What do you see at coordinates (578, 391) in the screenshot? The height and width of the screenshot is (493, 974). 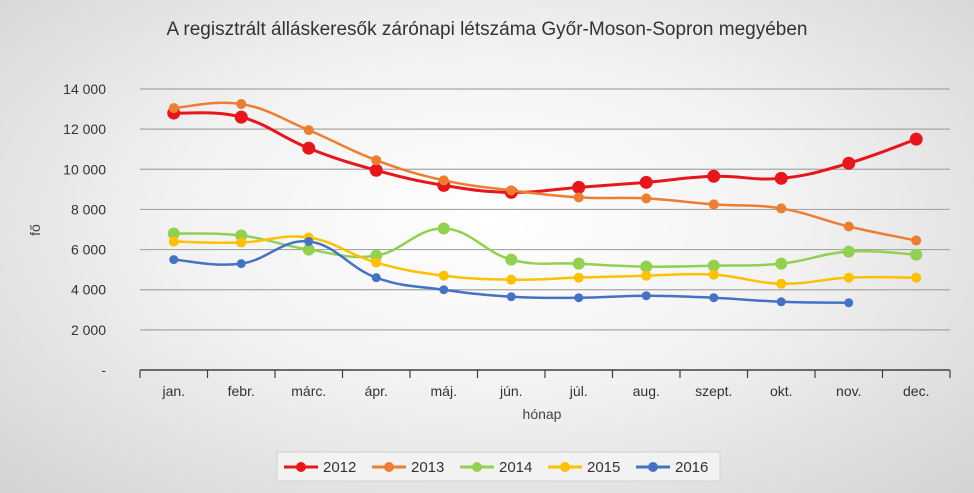 I see `x-tick-label: júl.` at bounding box center [578, 391].